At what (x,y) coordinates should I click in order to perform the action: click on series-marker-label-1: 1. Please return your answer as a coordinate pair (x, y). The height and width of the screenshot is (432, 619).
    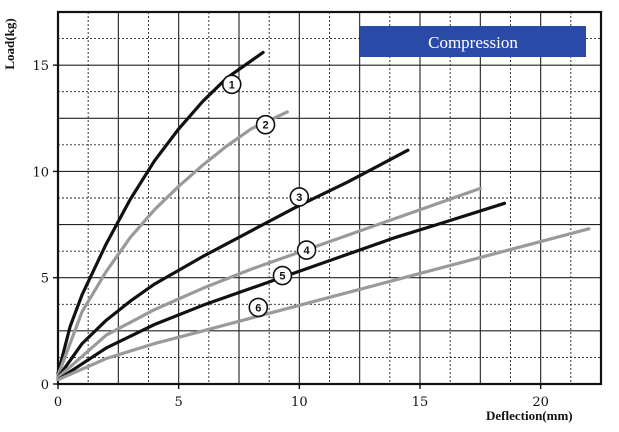
    Looking at the image, I should click on (232, 85).